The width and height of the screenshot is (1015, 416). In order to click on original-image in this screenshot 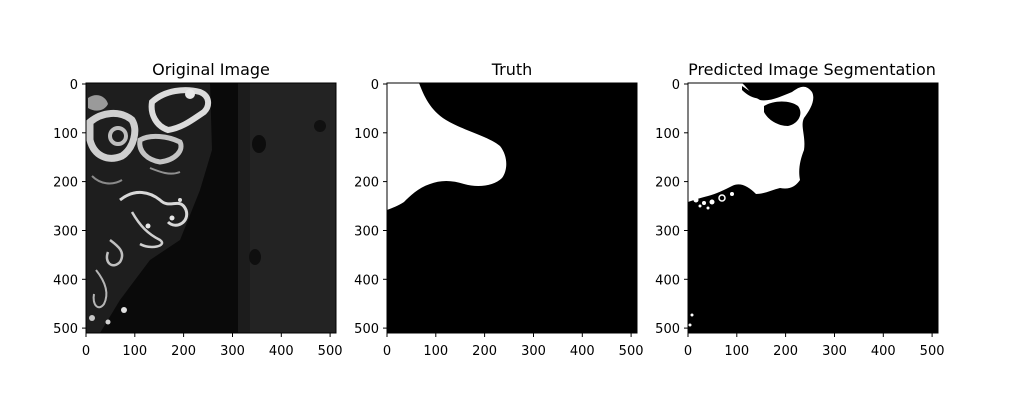, I will do `click(211, 208)`.